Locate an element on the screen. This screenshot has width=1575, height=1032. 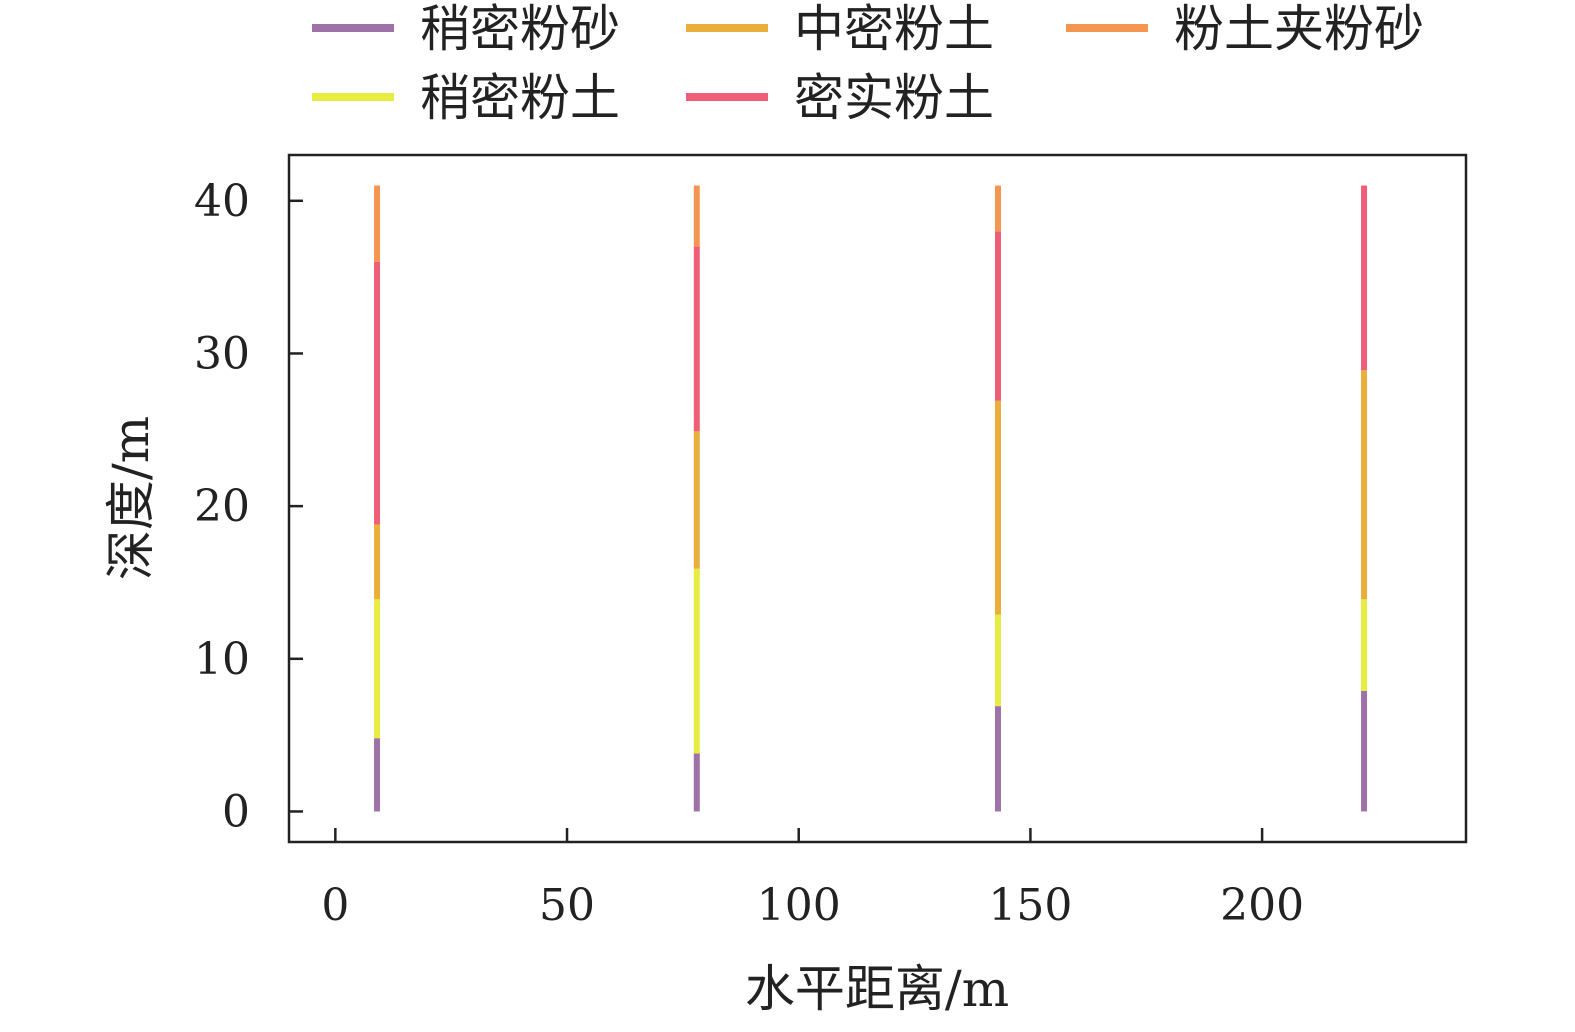
legend-label-3: 粉土夹粉砂 is located at coordinates (1299, 29).